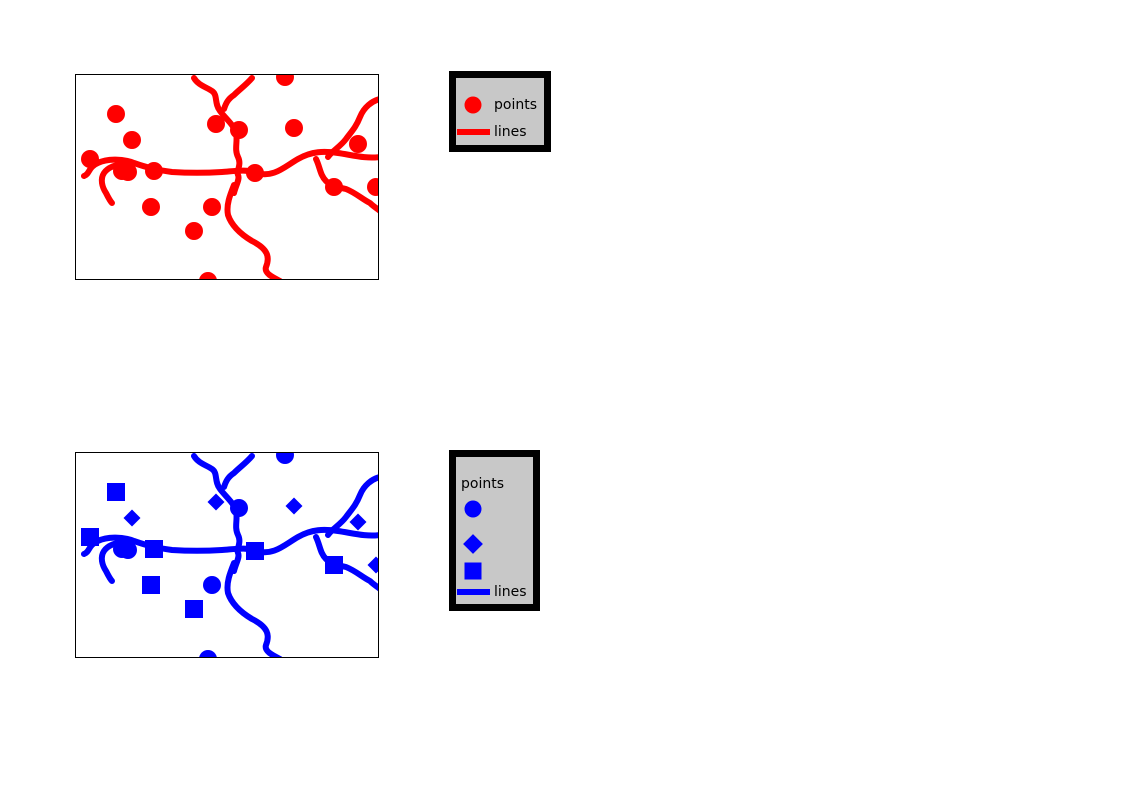 This screenshot has height=794, width=1122. I want to click on legend-points-title: points, so click(482, 484).